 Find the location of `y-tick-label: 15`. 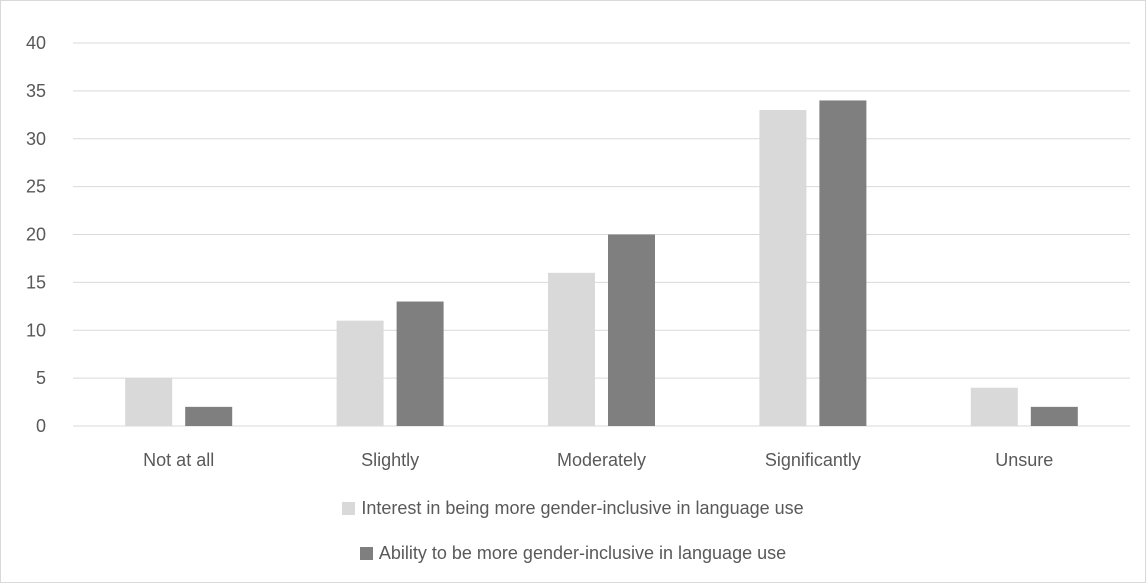

y-tick-label: 15 is located at coordinates (36, 282).